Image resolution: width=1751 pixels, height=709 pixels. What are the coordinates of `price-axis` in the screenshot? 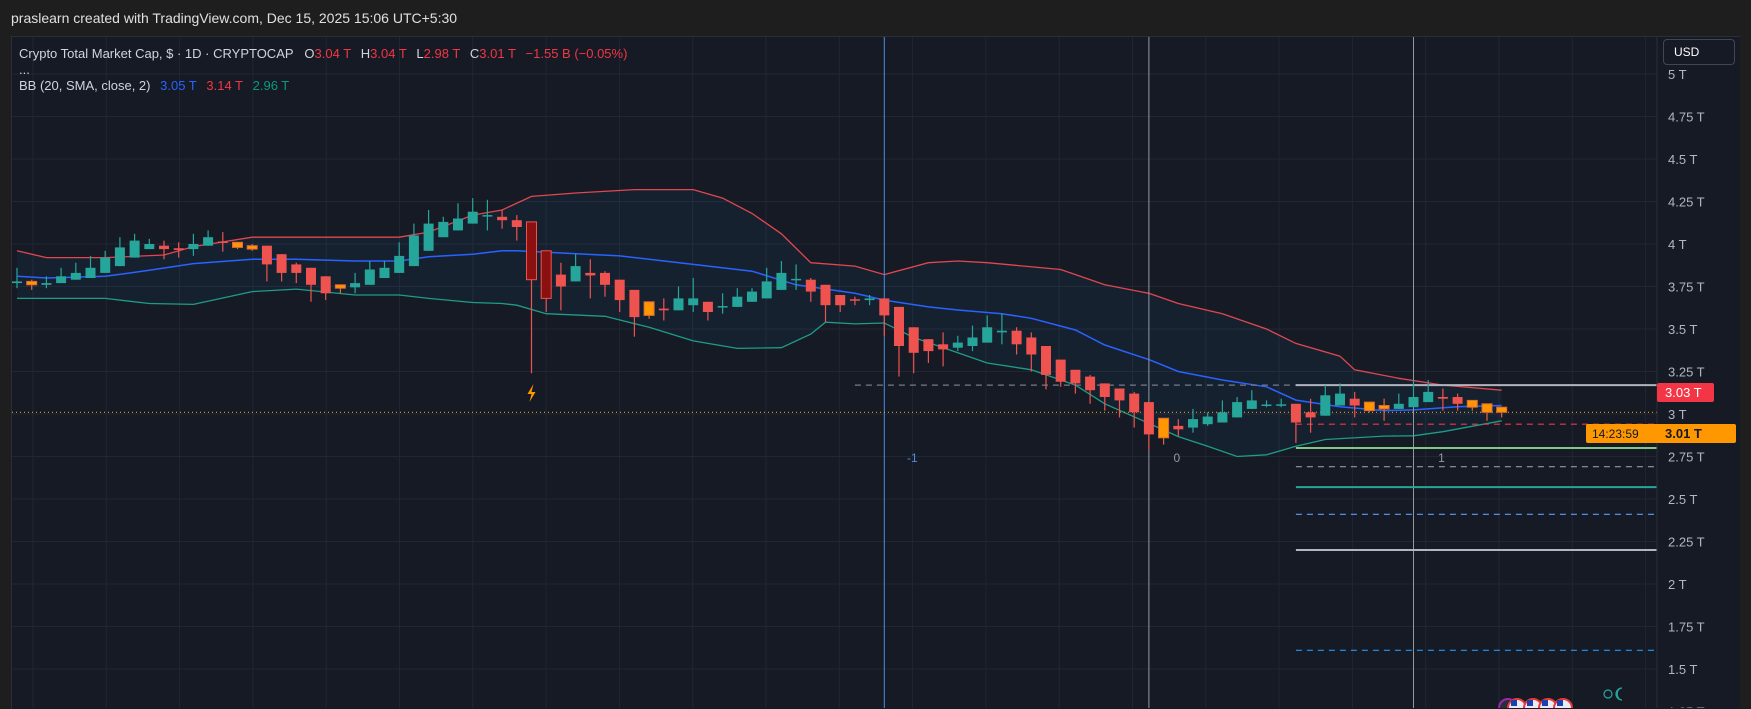 It's located at (1698, 372).